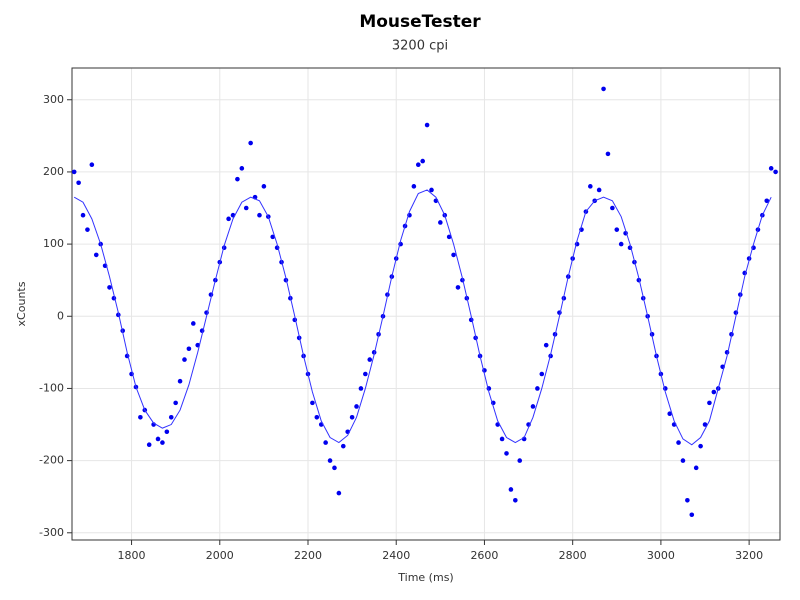 The image size is (800, 600). Describe the element at coordinates (484, 555) in the screenshot. I see `x-tick-label: 2600` at that location.